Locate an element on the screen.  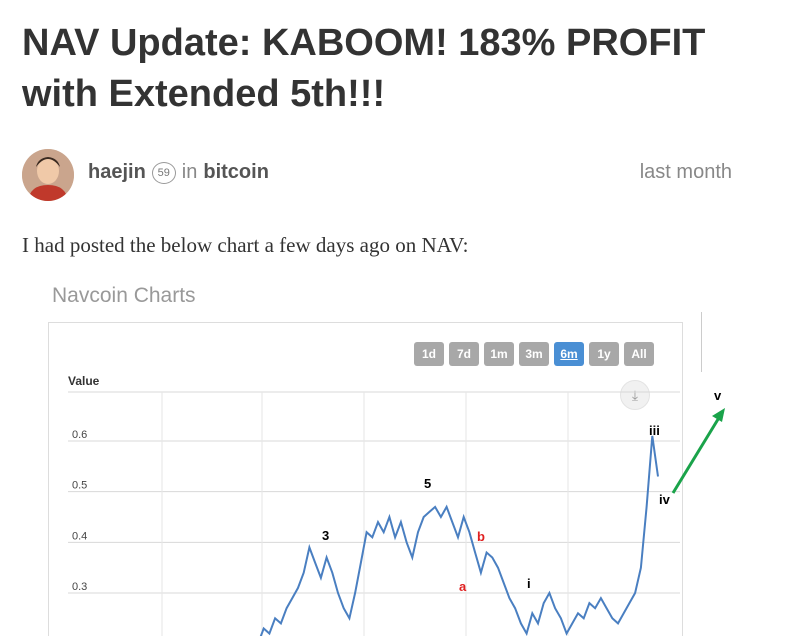
wave-label-v: v is located at coordinates (718, 395).